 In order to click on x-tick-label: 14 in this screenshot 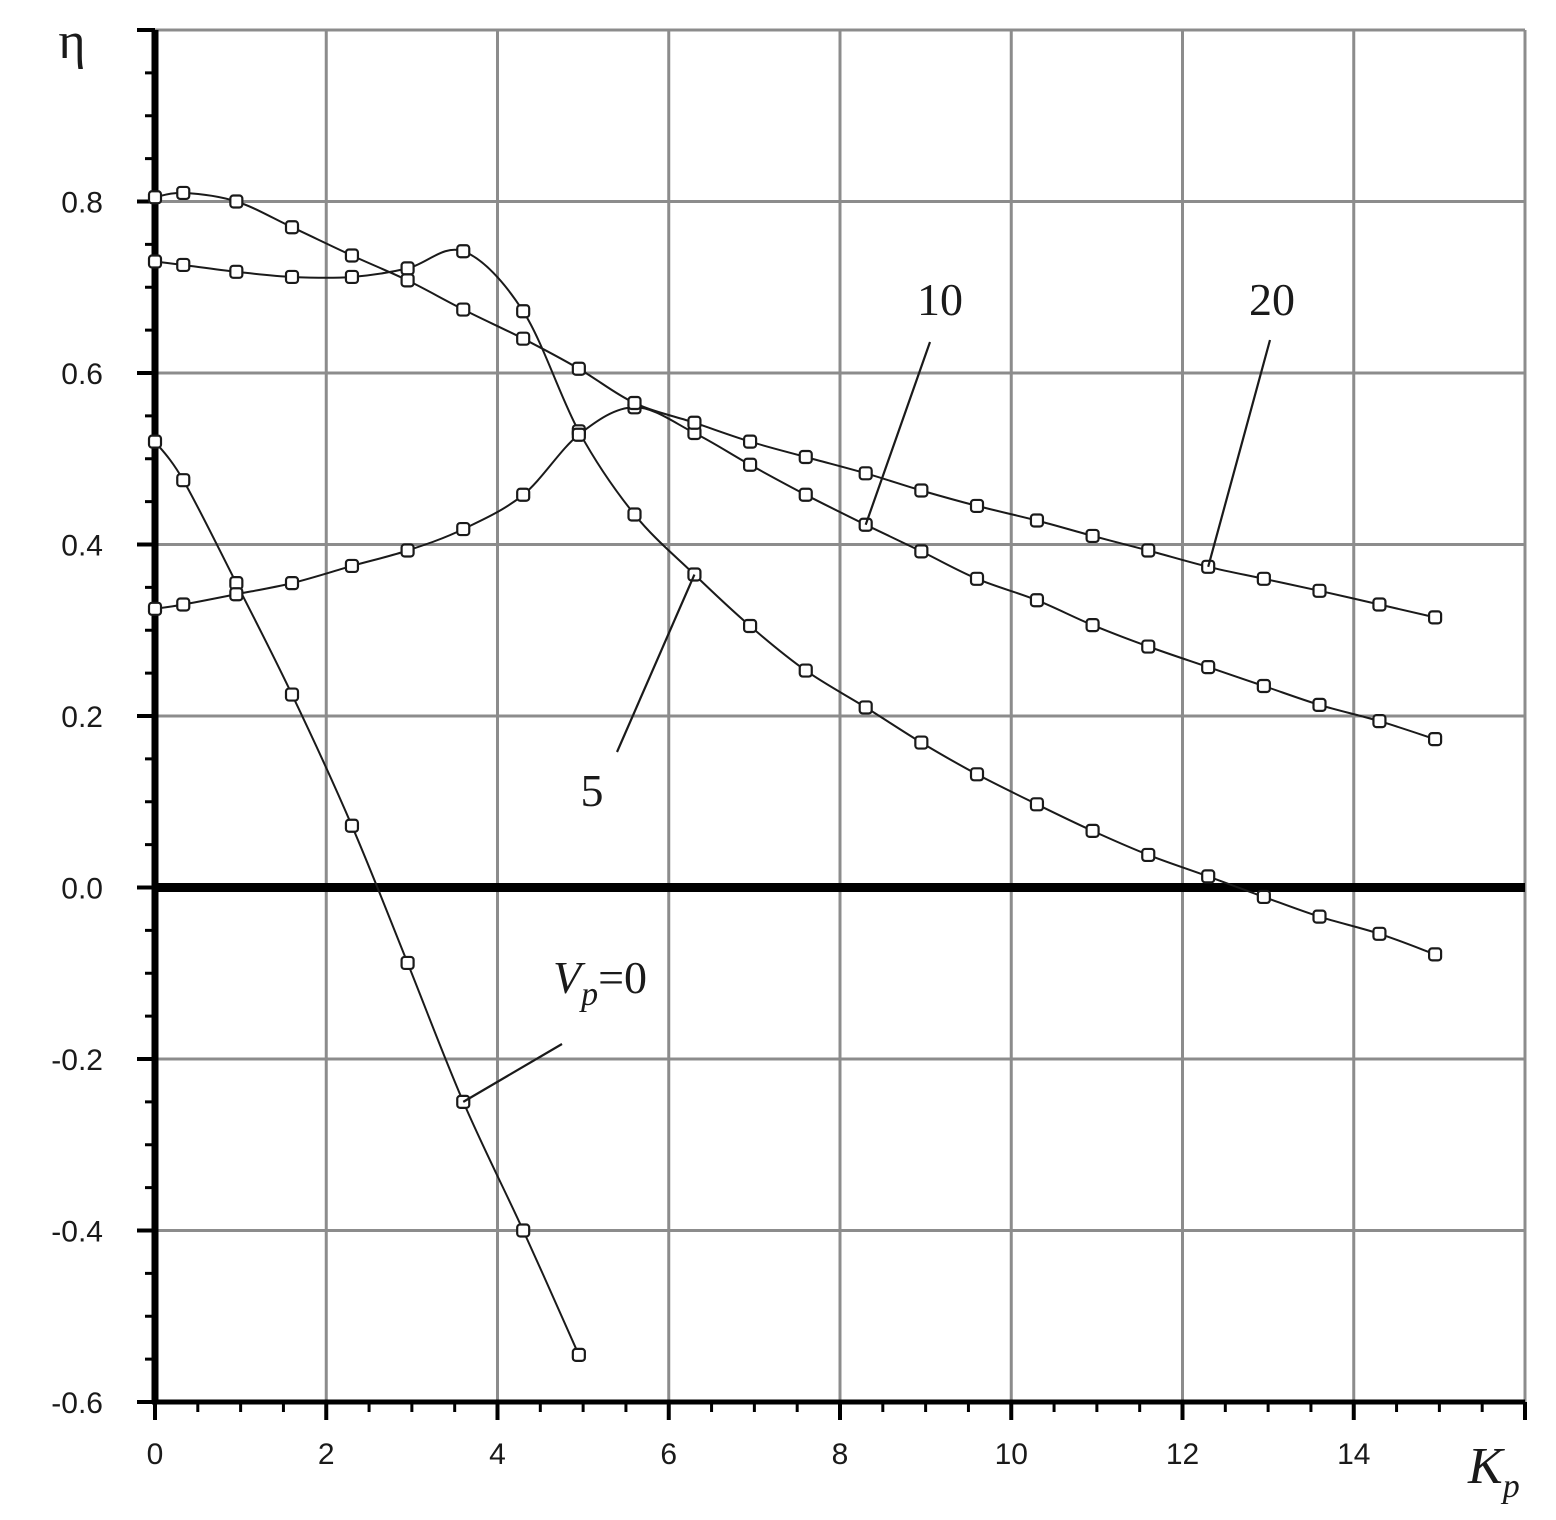, I will do `click(1353, 1454)`.